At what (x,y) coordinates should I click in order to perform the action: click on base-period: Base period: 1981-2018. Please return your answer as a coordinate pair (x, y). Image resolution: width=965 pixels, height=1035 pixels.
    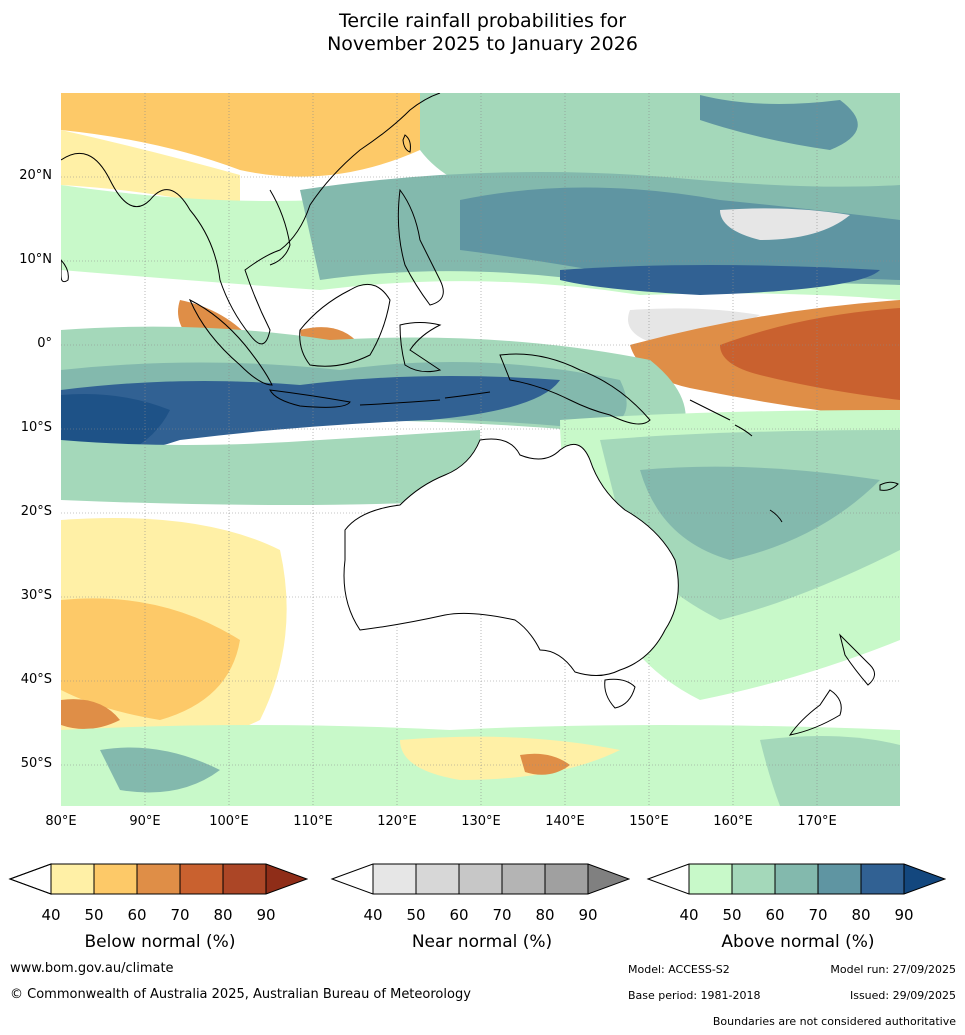
    Looking at the image, I should click on (694, 995).